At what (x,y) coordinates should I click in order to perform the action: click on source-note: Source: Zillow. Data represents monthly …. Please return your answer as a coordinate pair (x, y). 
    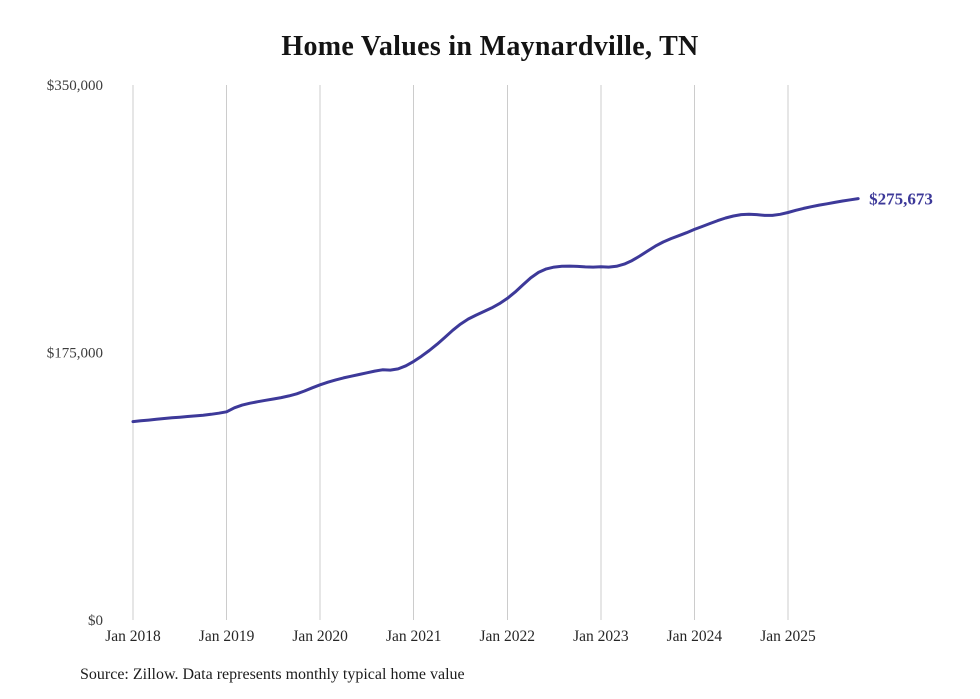
    Looking at the image, I should click on (272, 674).